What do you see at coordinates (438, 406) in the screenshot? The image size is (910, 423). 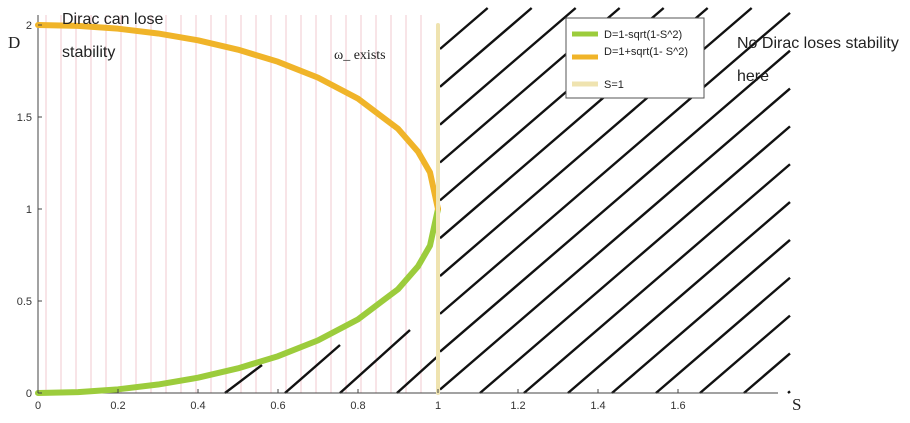 I see `x-tick-label: 1` at bounding box center [438, 406].